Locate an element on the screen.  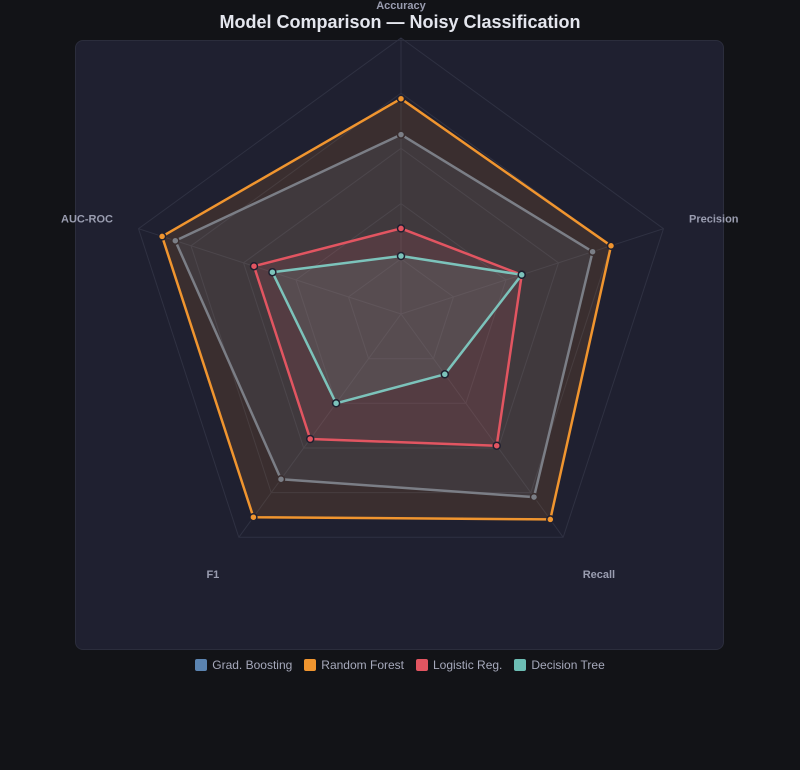
legend-label: Decision Tree is located at coordinates (568, 665).